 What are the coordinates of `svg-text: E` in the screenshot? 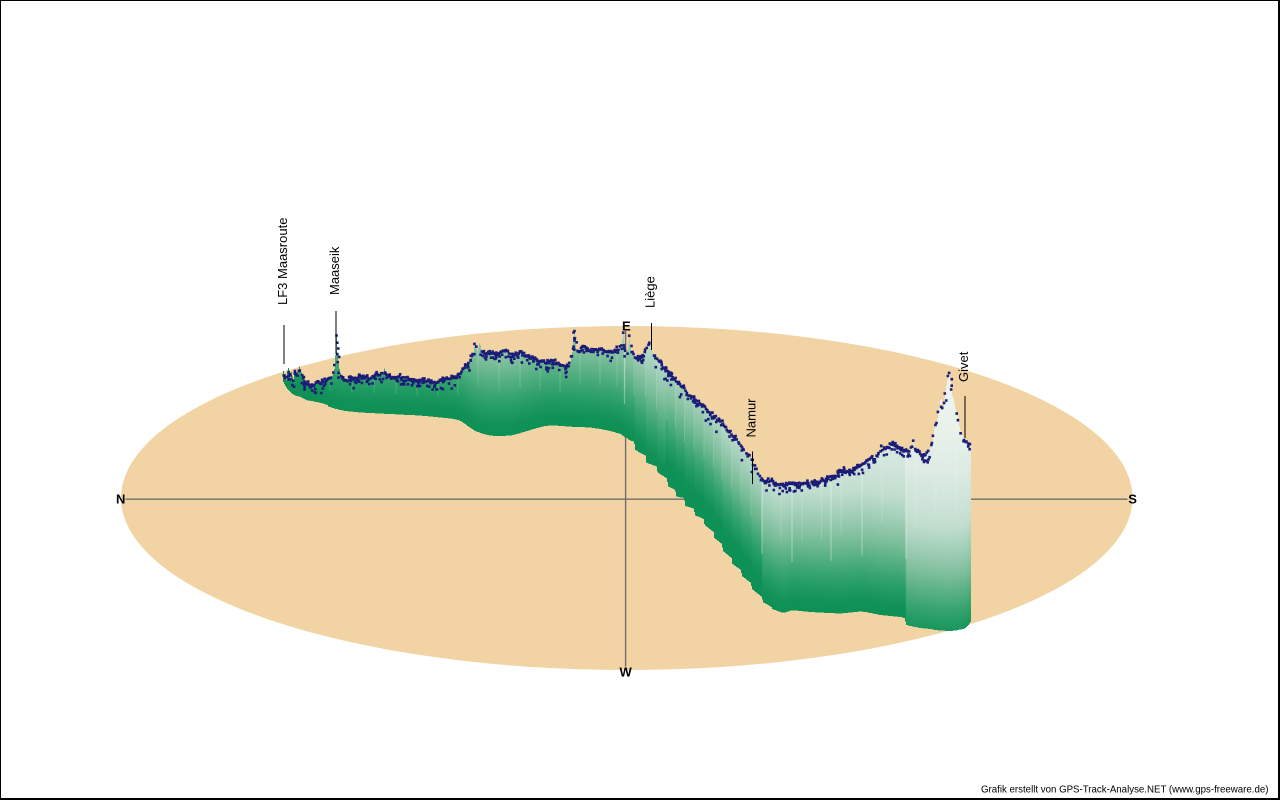 It's located at (626, 326).